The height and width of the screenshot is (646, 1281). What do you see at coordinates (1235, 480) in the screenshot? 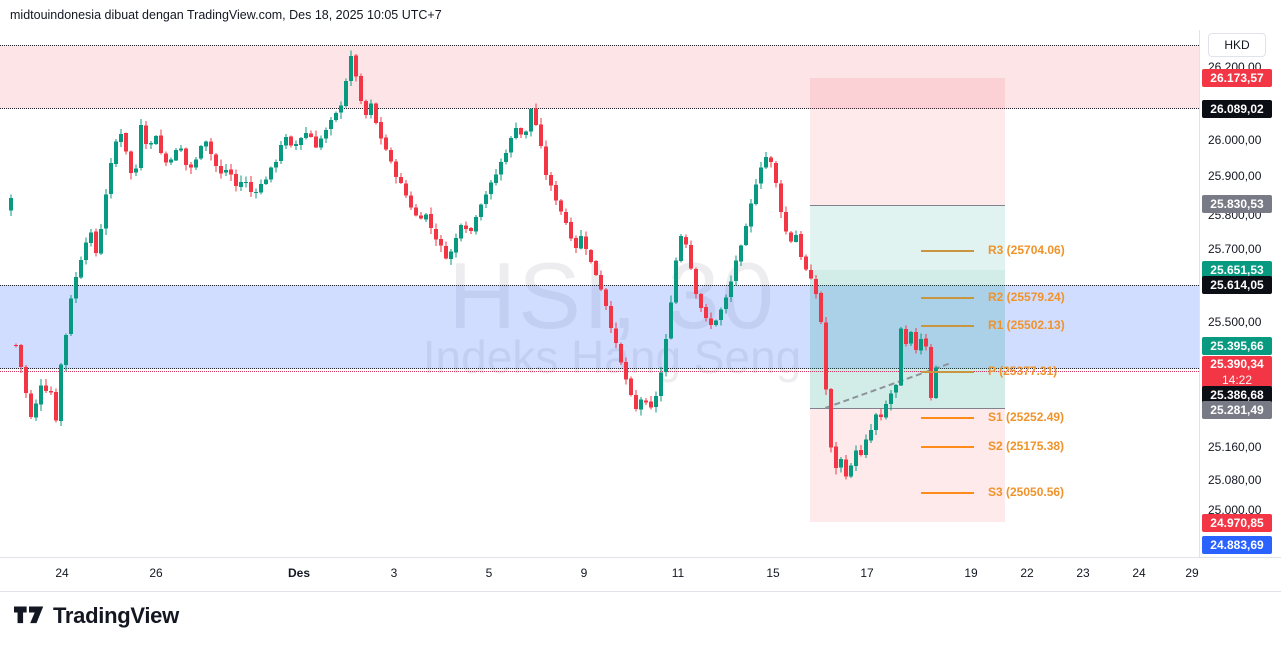
I see `price-tick-label: 25.080,00` at bounding box center [1235, 480].